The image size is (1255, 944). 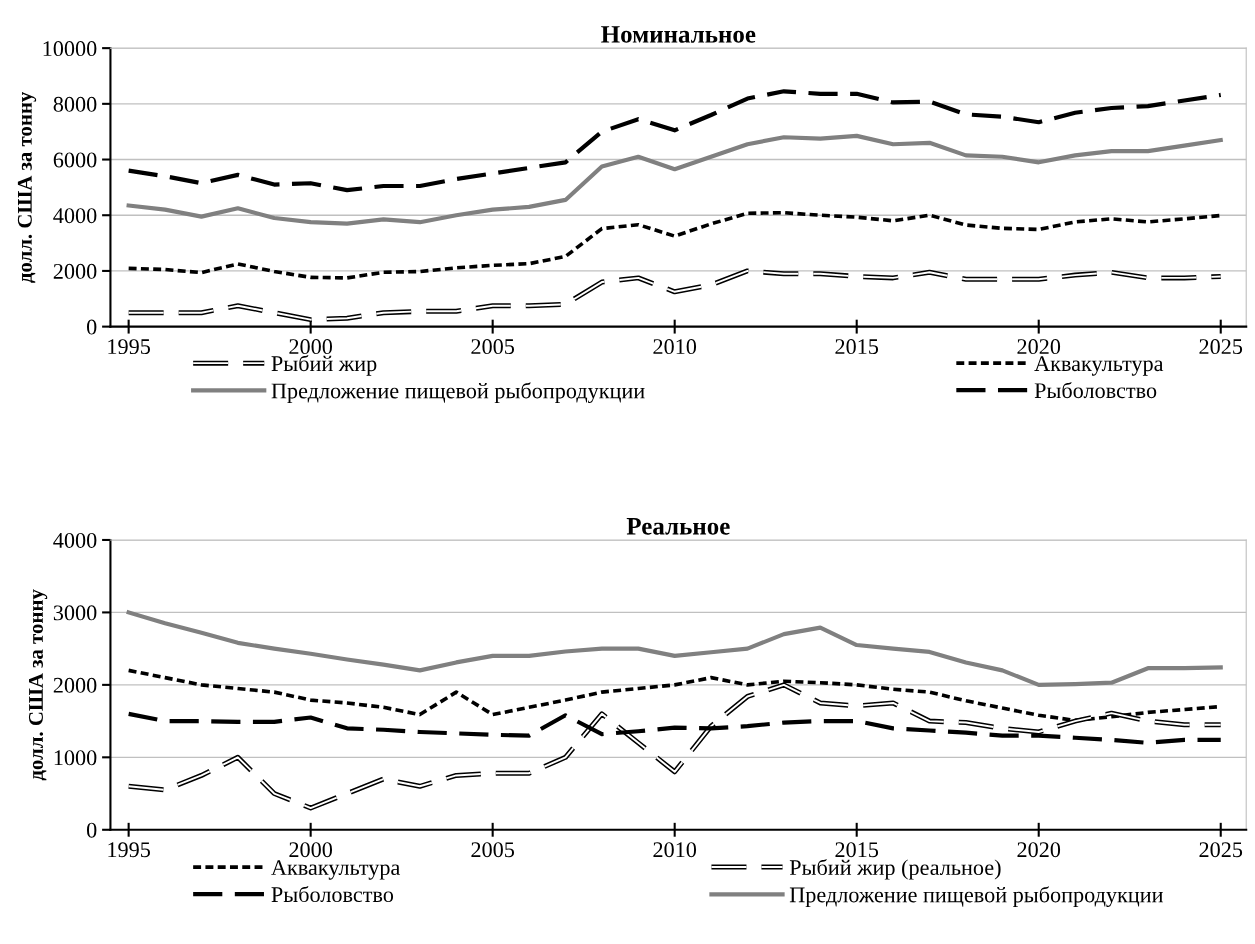 I want to click on chart-title: Реальное, so click(x=678, y=526).